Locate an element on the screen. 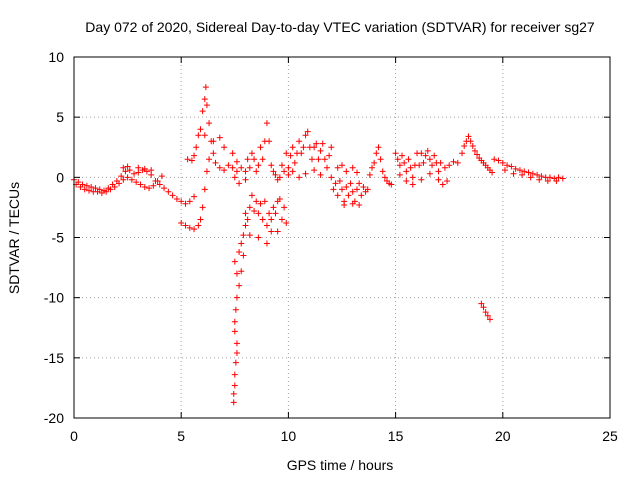  y-tick-label: 0 is located at coordinates (60, 177).